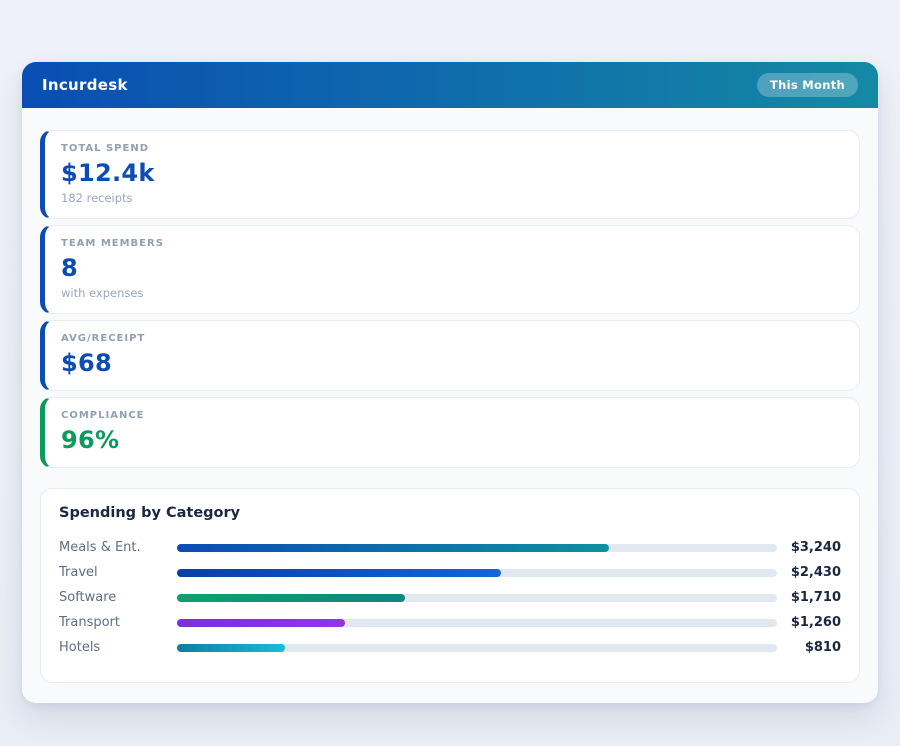  I want to click on category-row-hotels: Hotels $810, so click(450, 647).